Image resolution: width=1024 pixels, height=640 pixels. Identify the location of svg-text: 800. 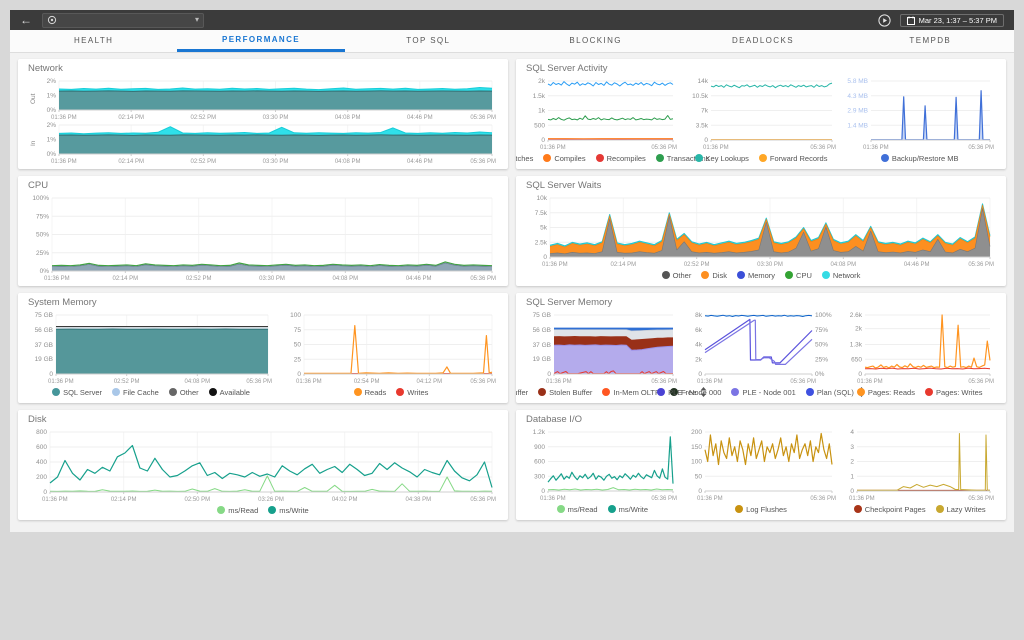
(41, 432).